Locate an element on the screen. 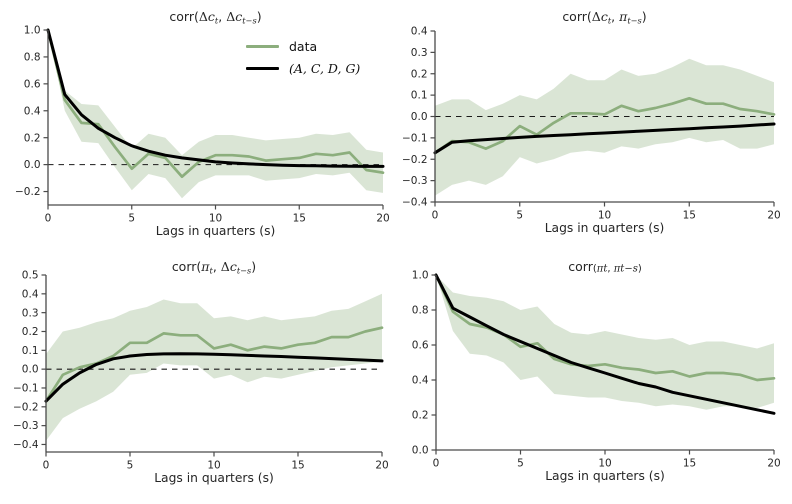 This screenshot has height=504, width=792. legend-label: data is located at coordinates (303, 46).